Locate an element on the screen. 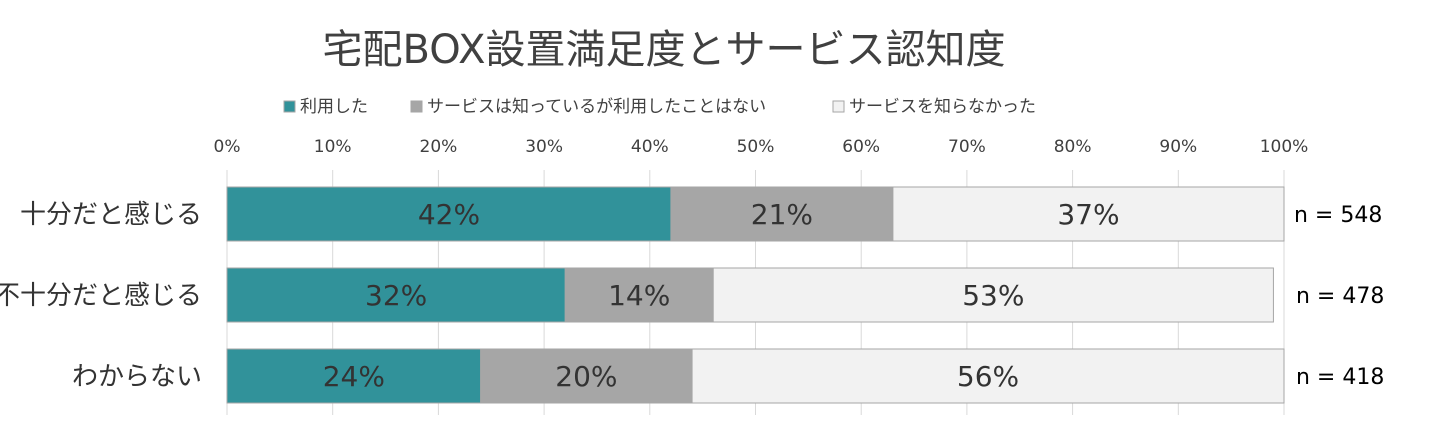  data-label: 53% is located at coordinates (993, 295).